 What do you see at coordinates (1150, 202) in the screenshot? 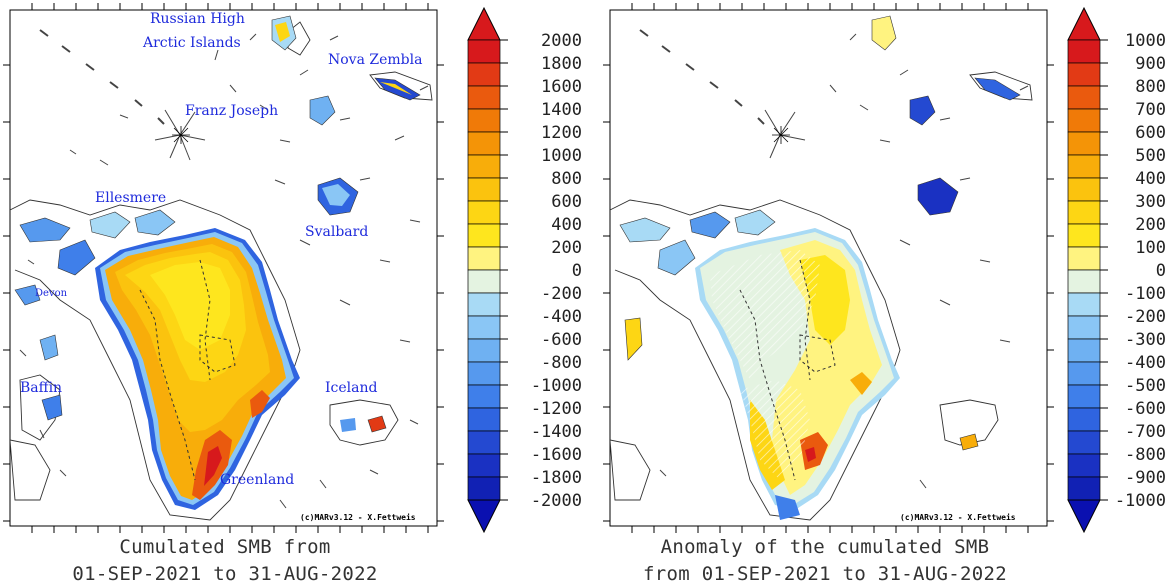
I see `colorbar-tick-label: 300` at bounding box center [1150, 202].